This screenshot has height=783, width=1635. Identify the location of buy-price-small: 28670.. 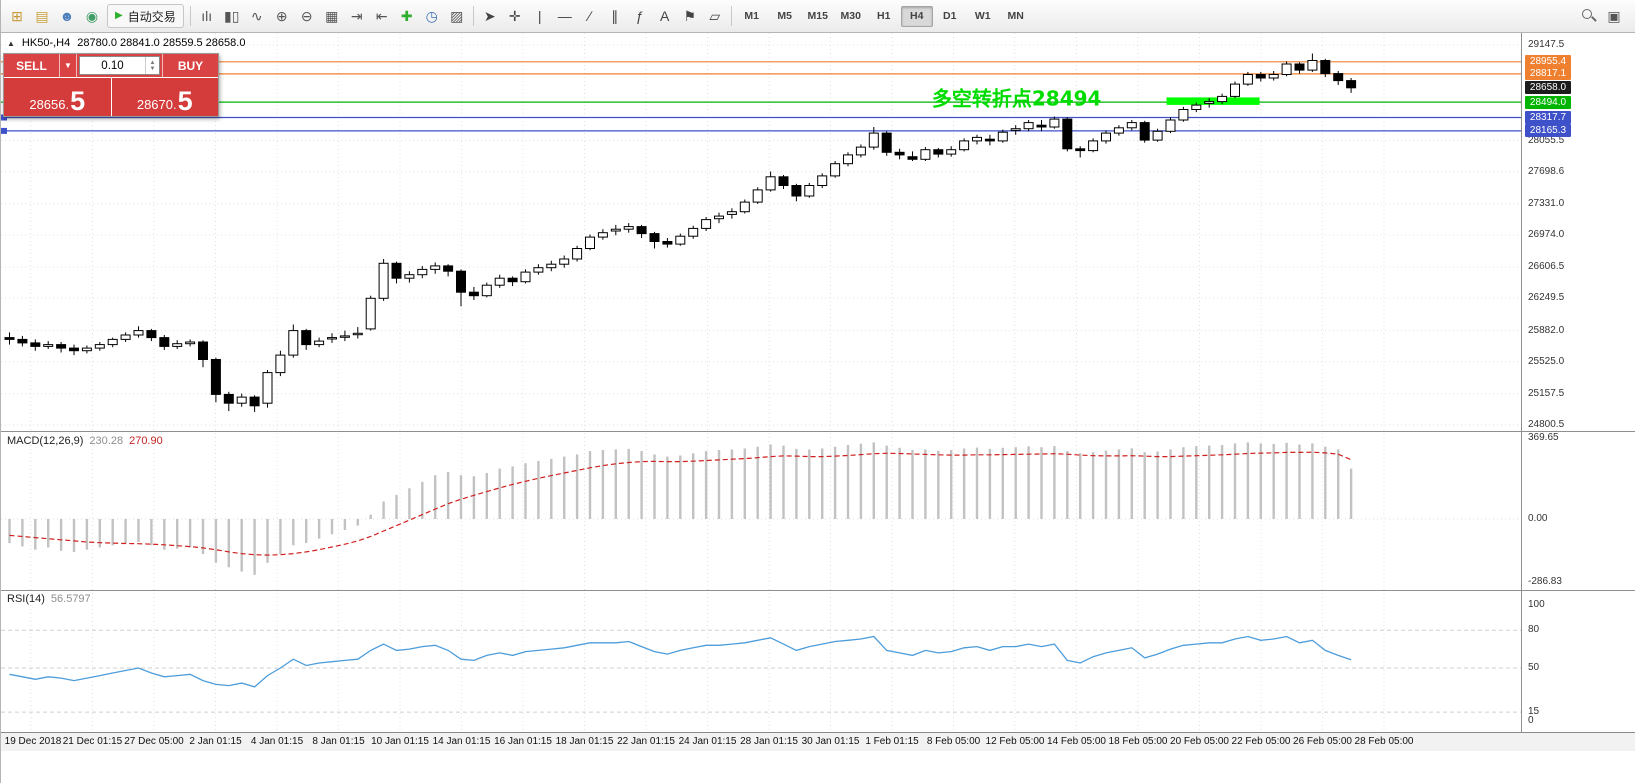
(156, 104).